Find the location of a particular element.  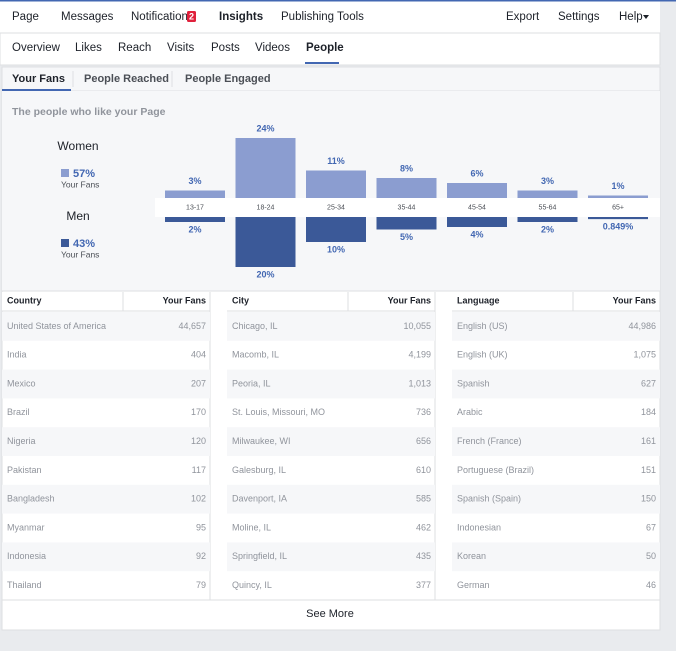

subnav-tab: Reach is located at coordinates (134, 48).